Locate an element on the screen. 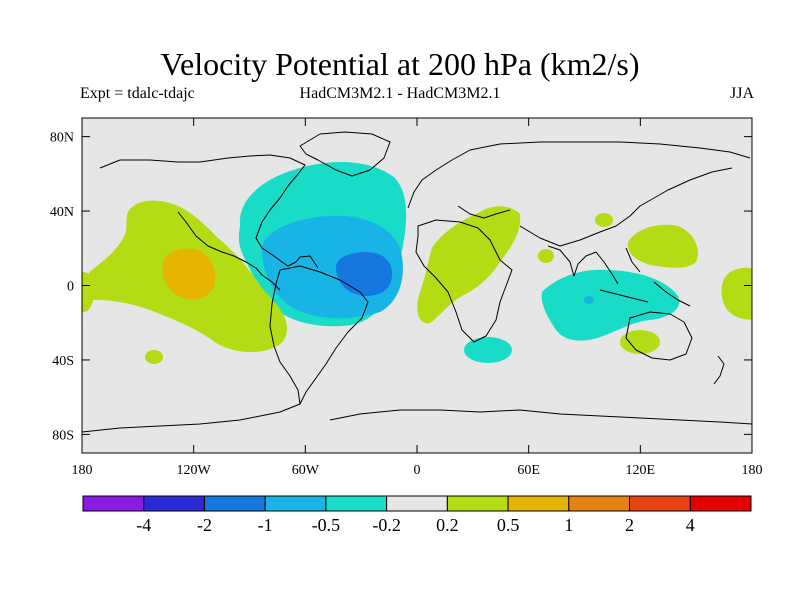  x-tick-label: 60E is located at coordinates (528, 470).